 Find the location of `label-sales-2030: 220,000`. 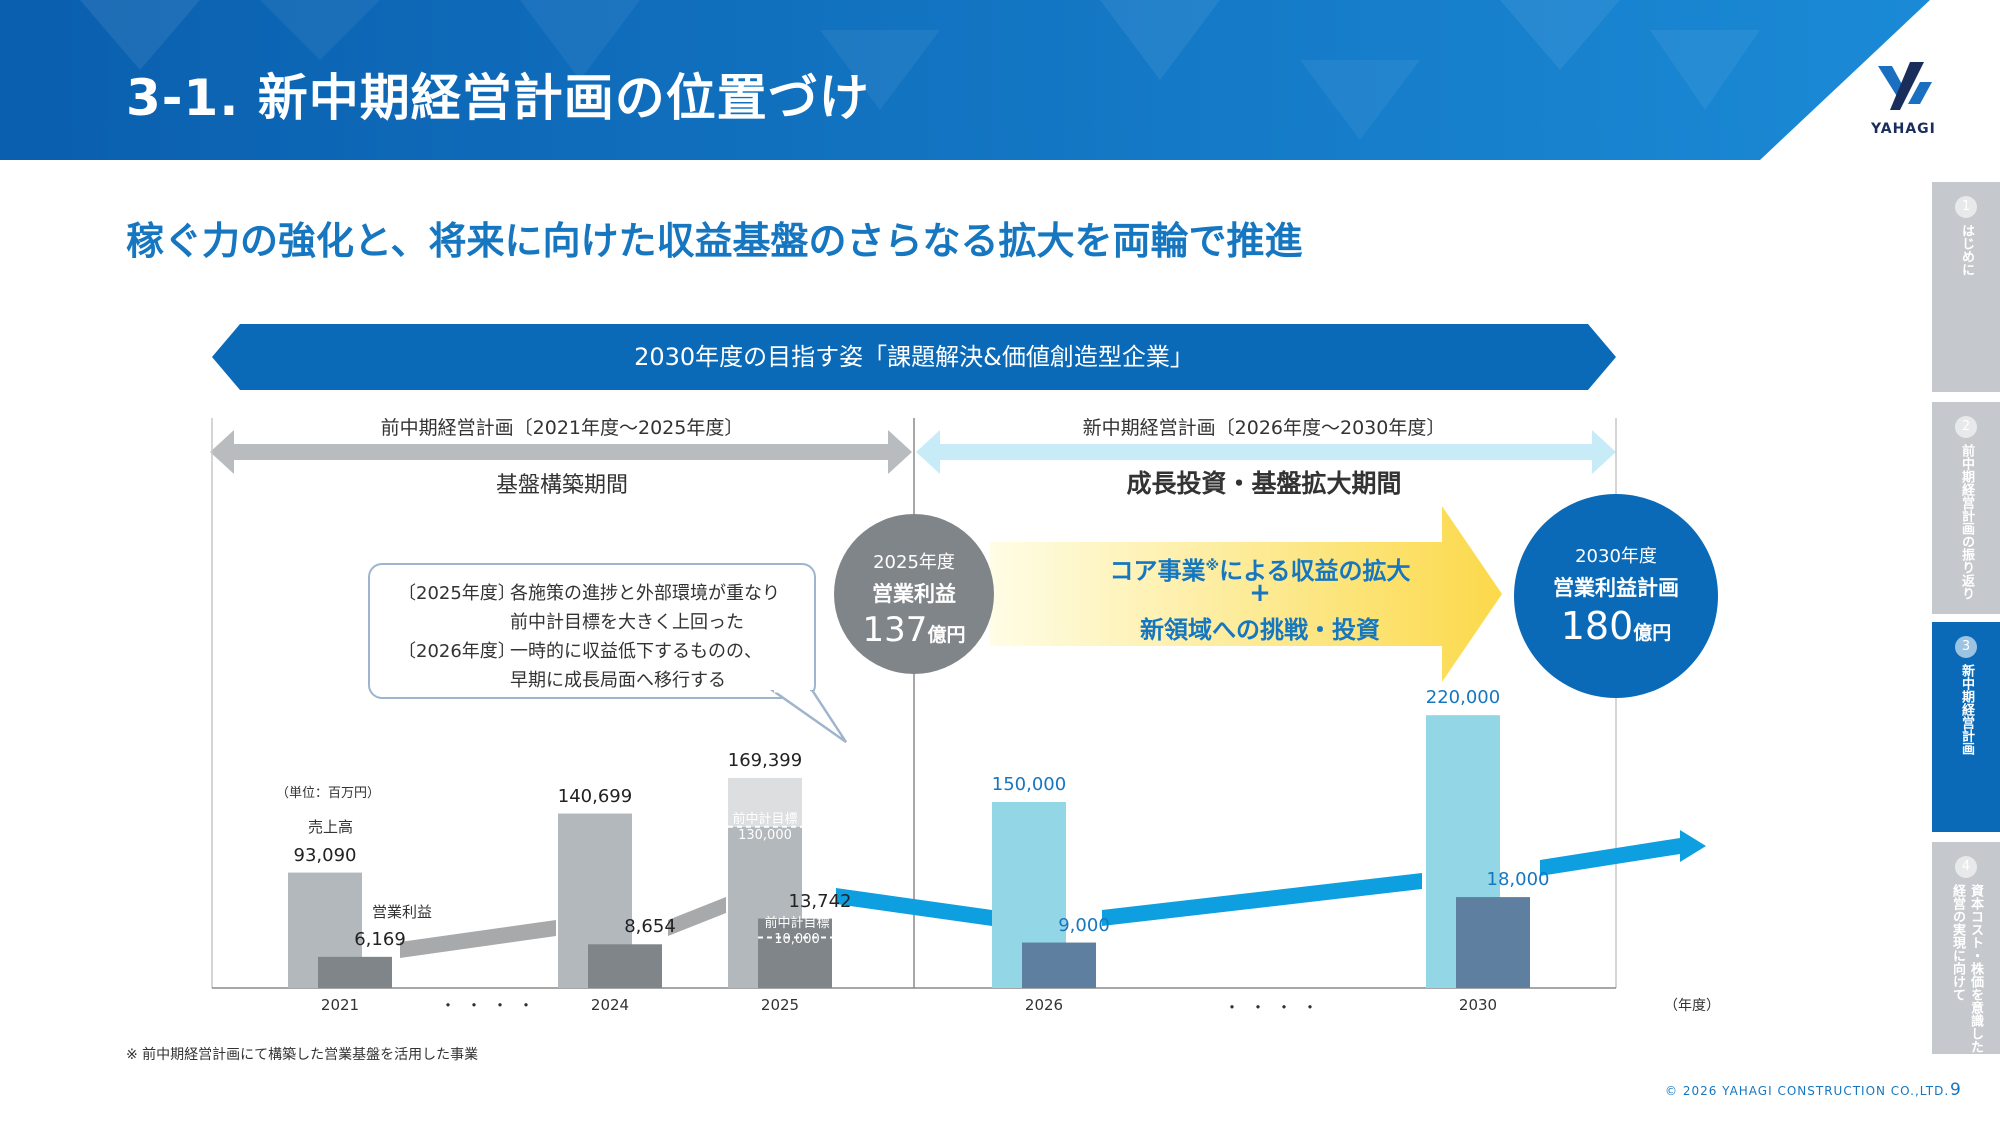

label-sales-2030: 220,000 is located at coordinates (1463, 698).